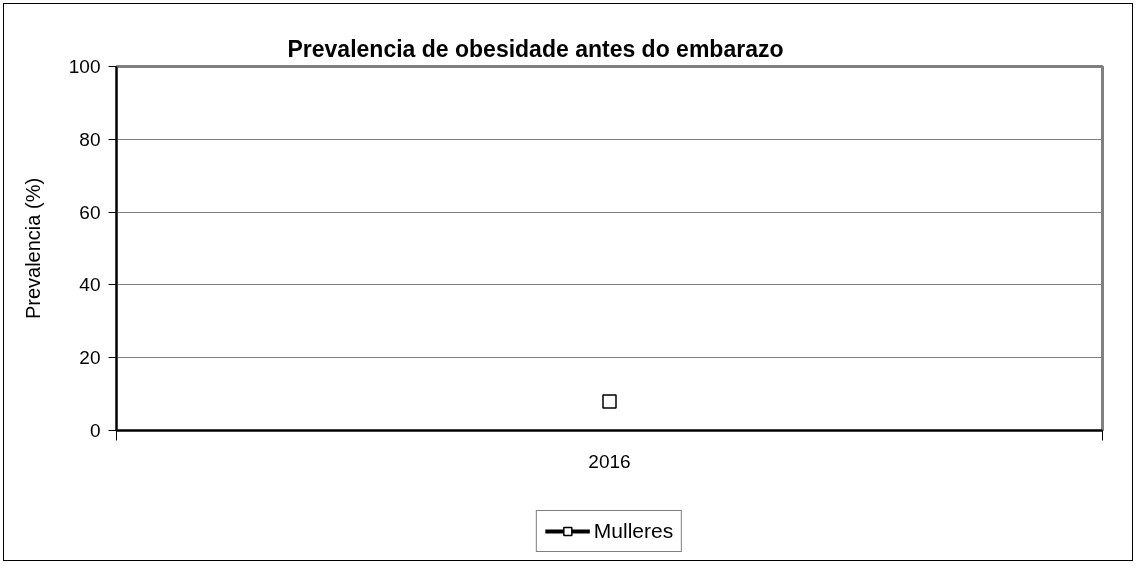 Image resolution: width=1136 pixels, height=570 pixels. Describe the element at coordinates (90, 212) in the screenshot. I see `y-tick-label: 60` at that location.